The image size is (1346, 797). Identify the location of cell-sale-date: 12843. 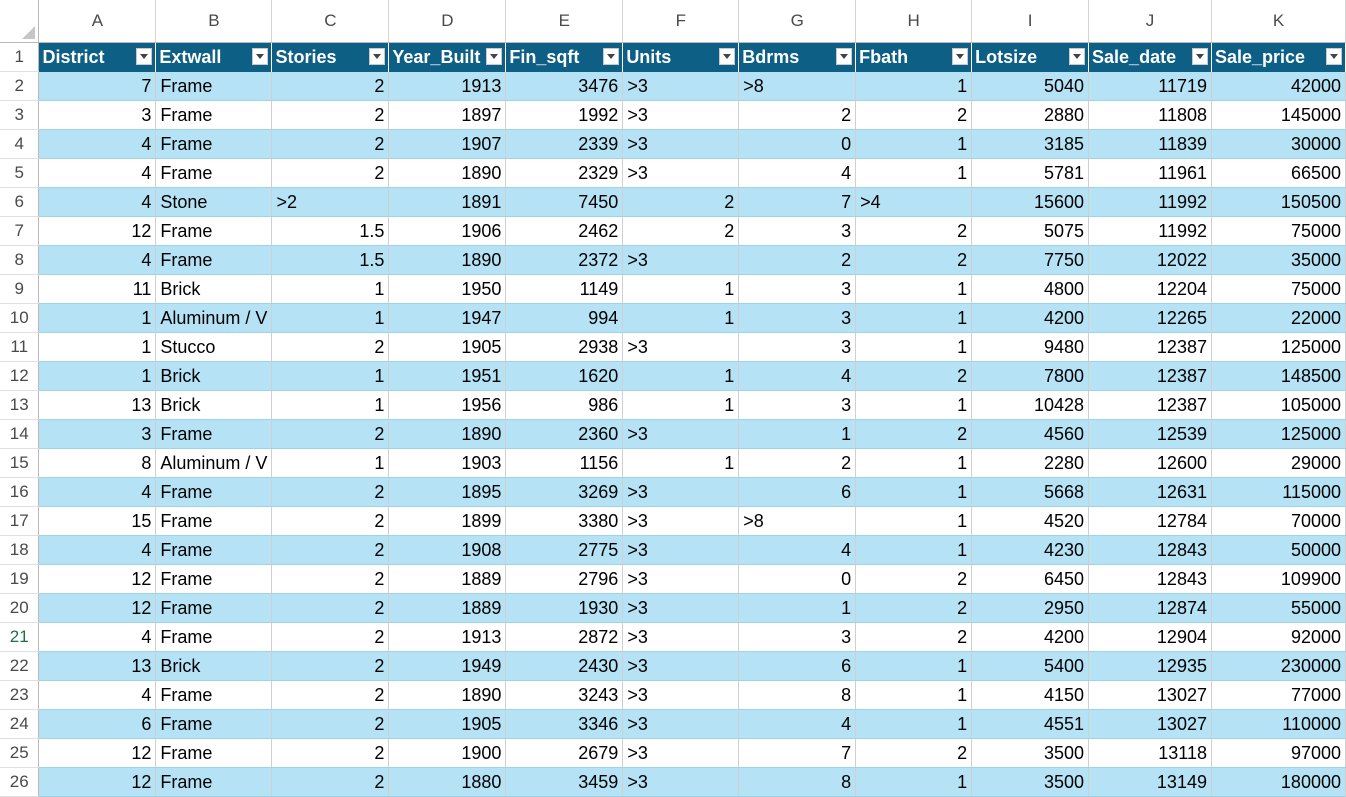
(1150, 579).